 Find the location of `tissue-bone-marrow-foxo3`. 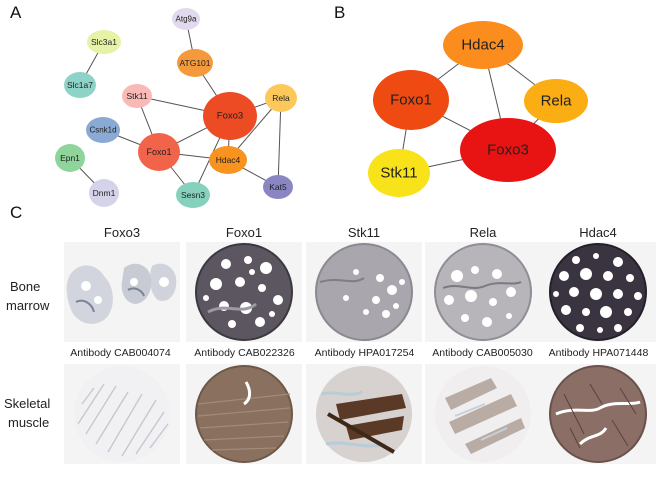

tissue-bone-marrow-foxo3 is located at coordinates (121, 293).